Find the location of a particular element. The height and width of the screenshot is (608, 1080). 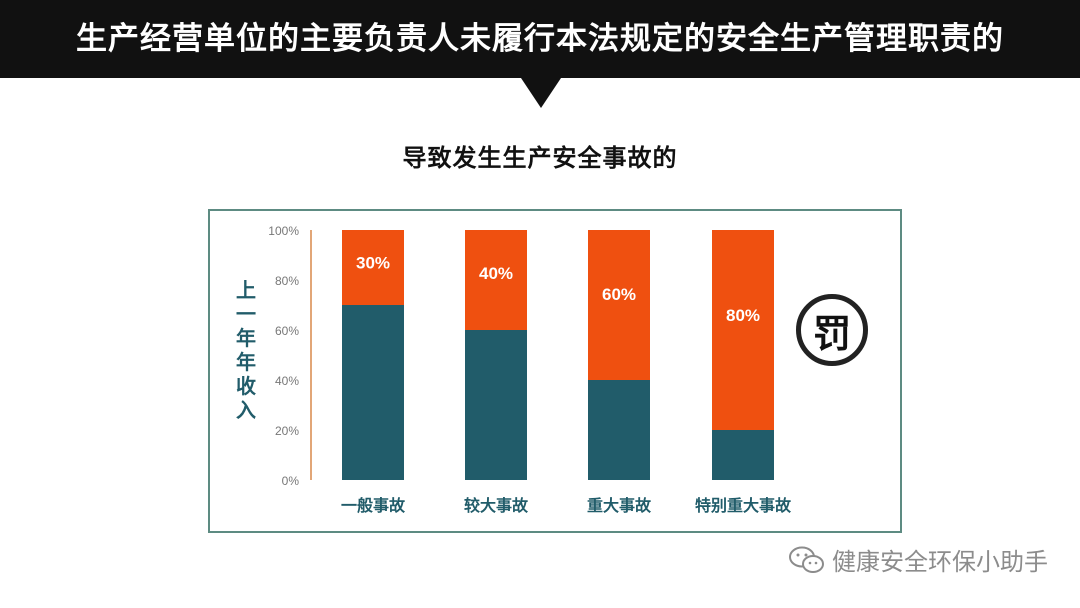

penalty-icon: 罚 is located at coordinates (832, 330).